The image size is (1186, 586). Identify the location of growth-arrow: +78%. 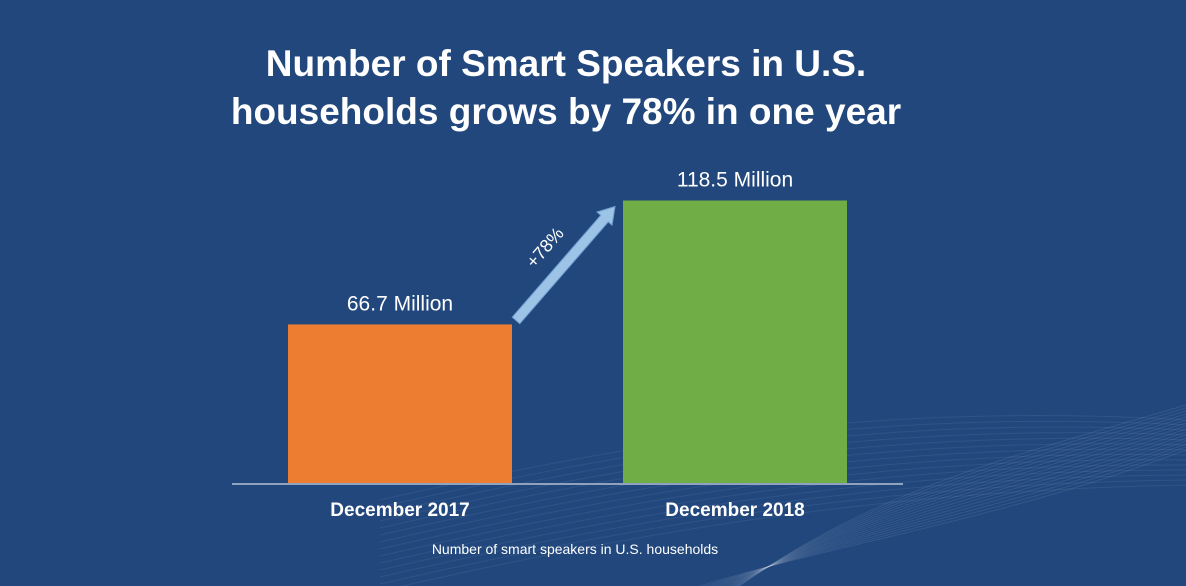
(563, 265).